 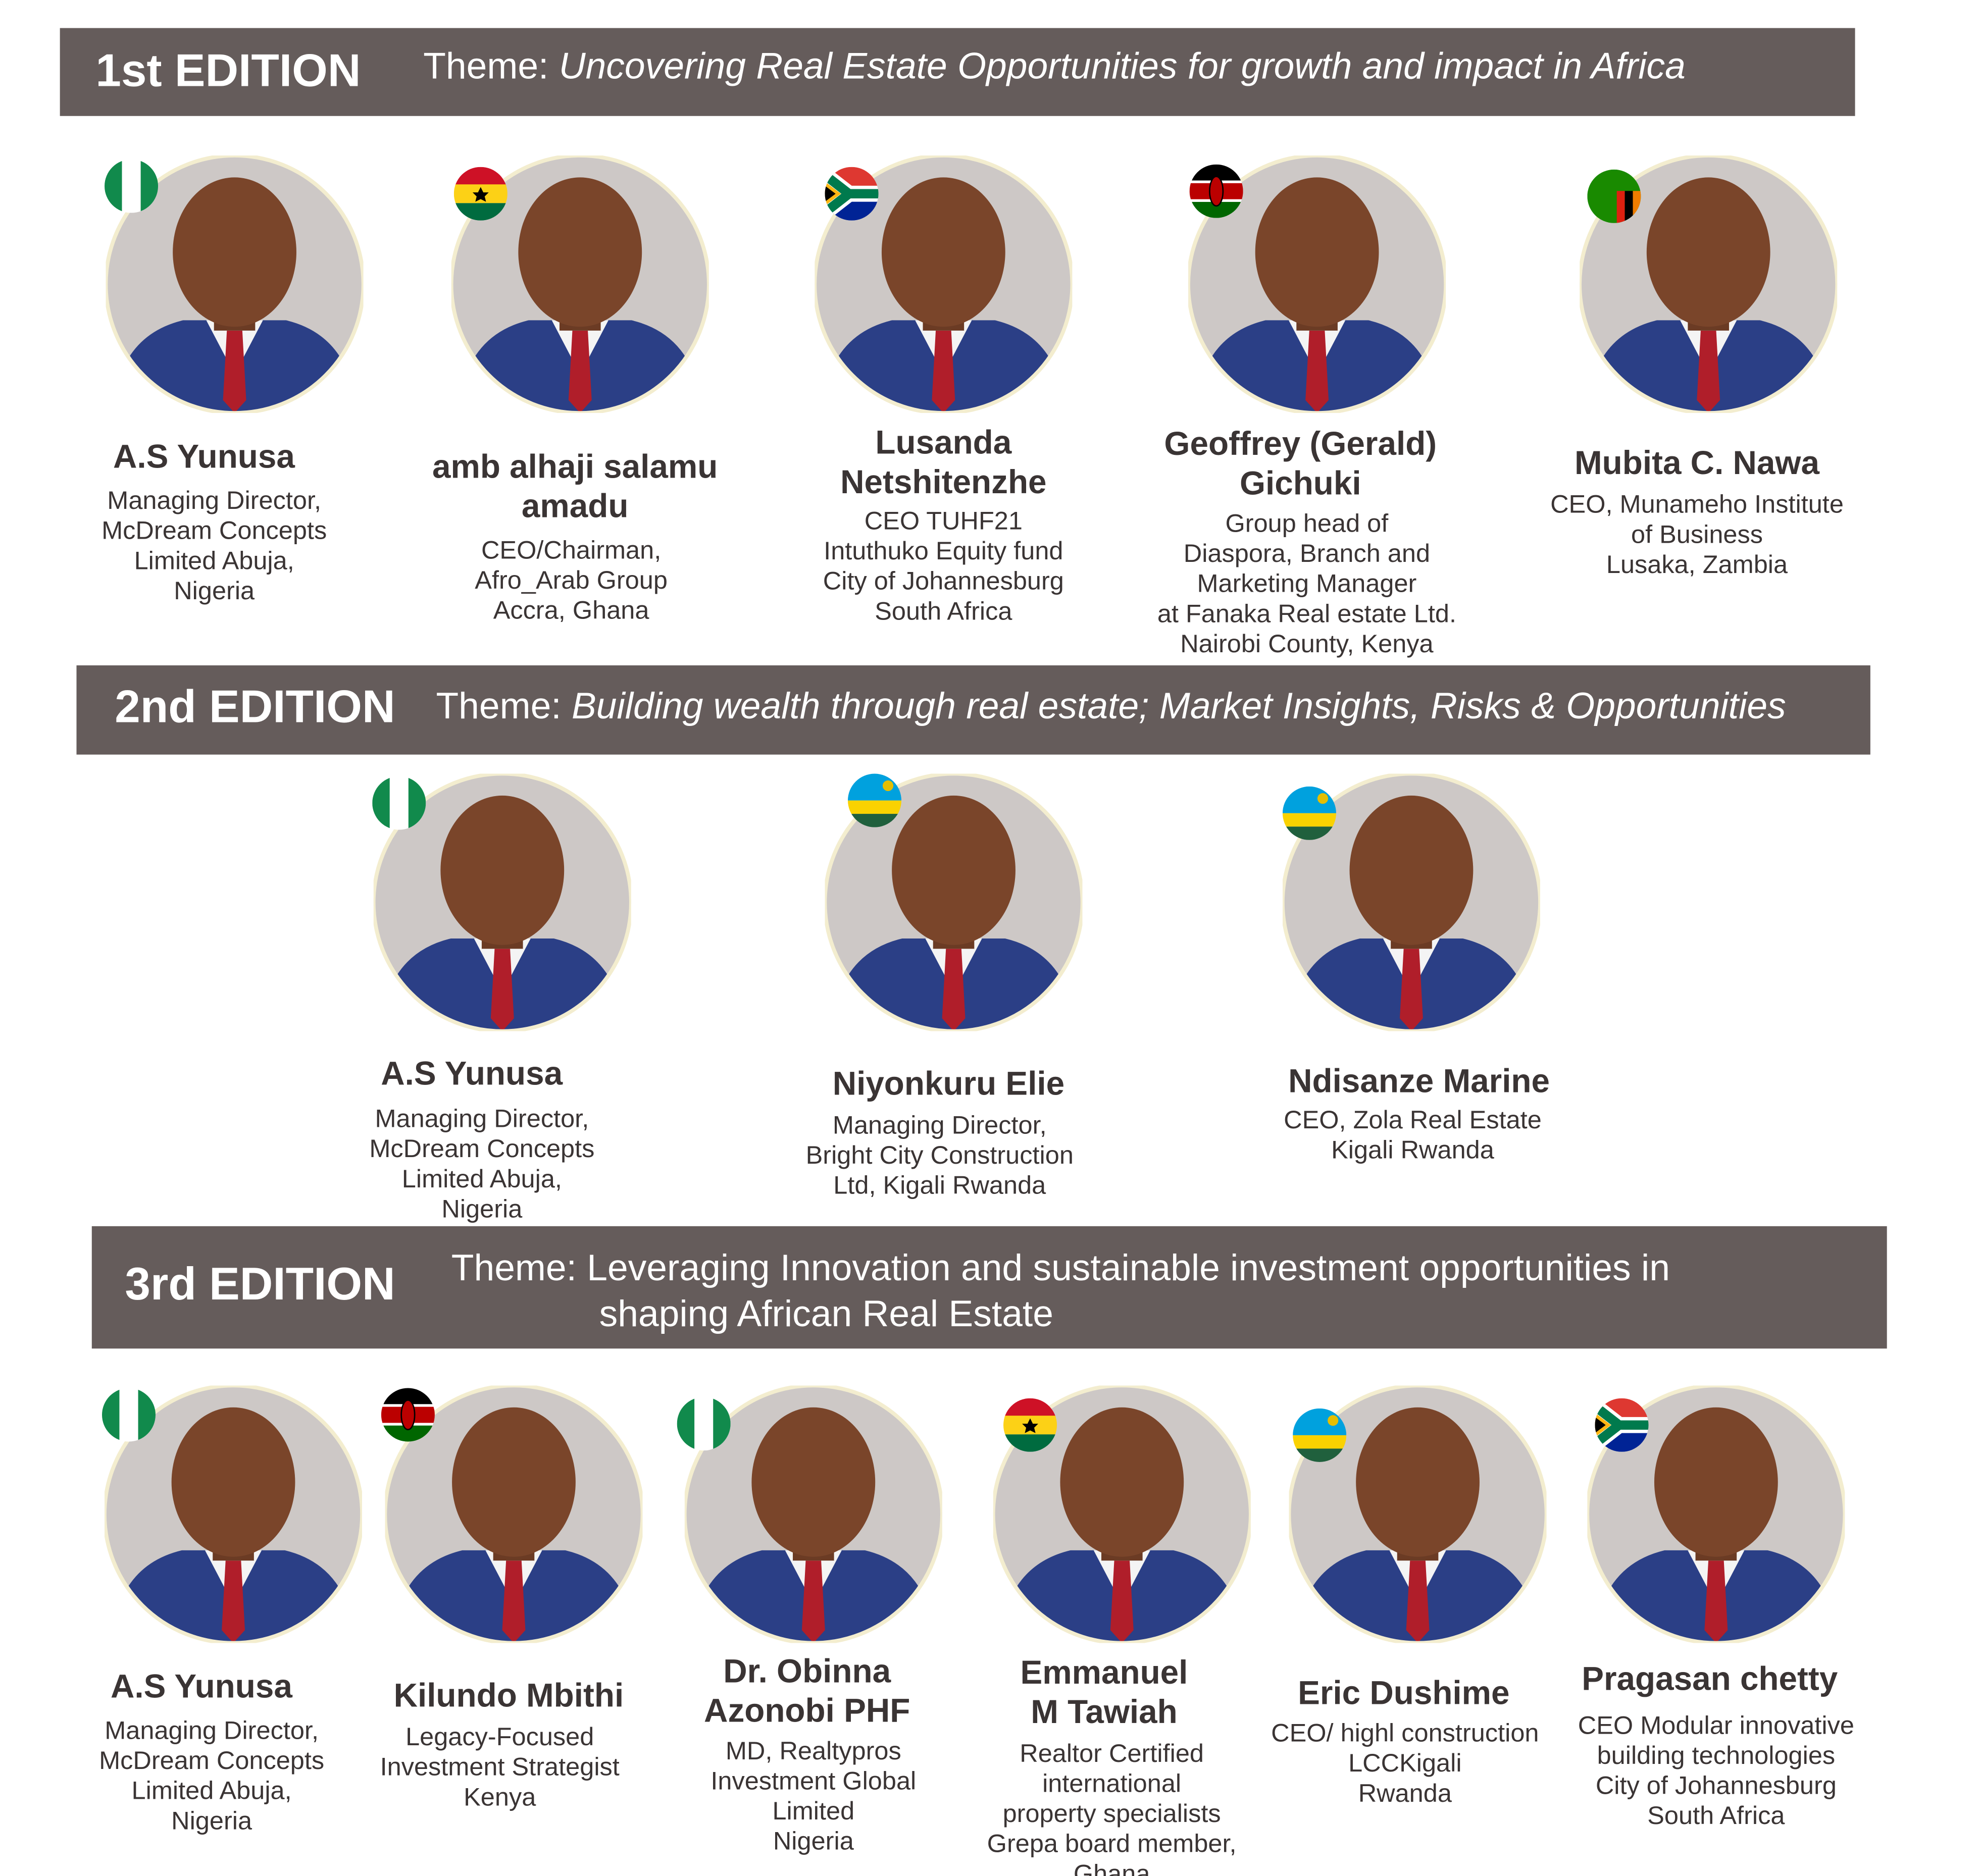 I want to click on speaker-role: MD, Realtypros, so click(x=813, y=1750).